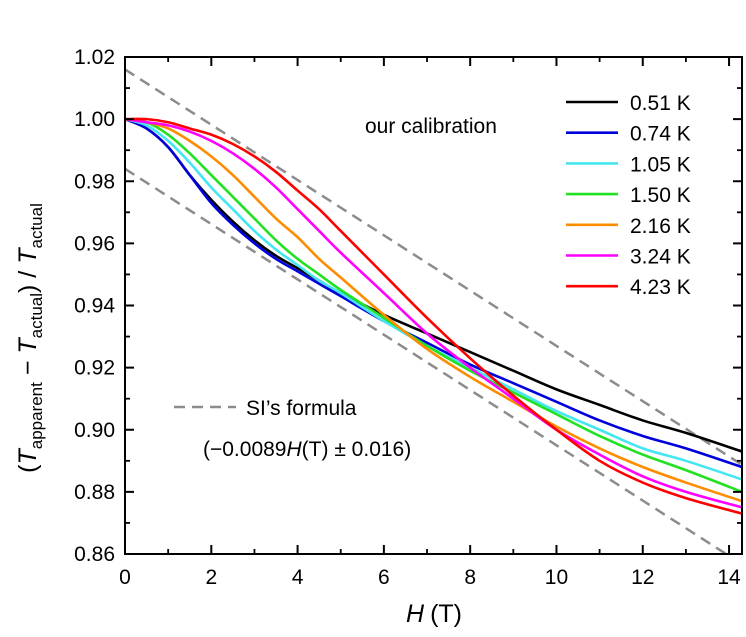 This screenshot has height=637, width=746. Describe the element at coordinates (292, 429) in the screenshot. I see `reference-legend: SI’s formula (−0.0089H(T) ± 0.016)` at that location.